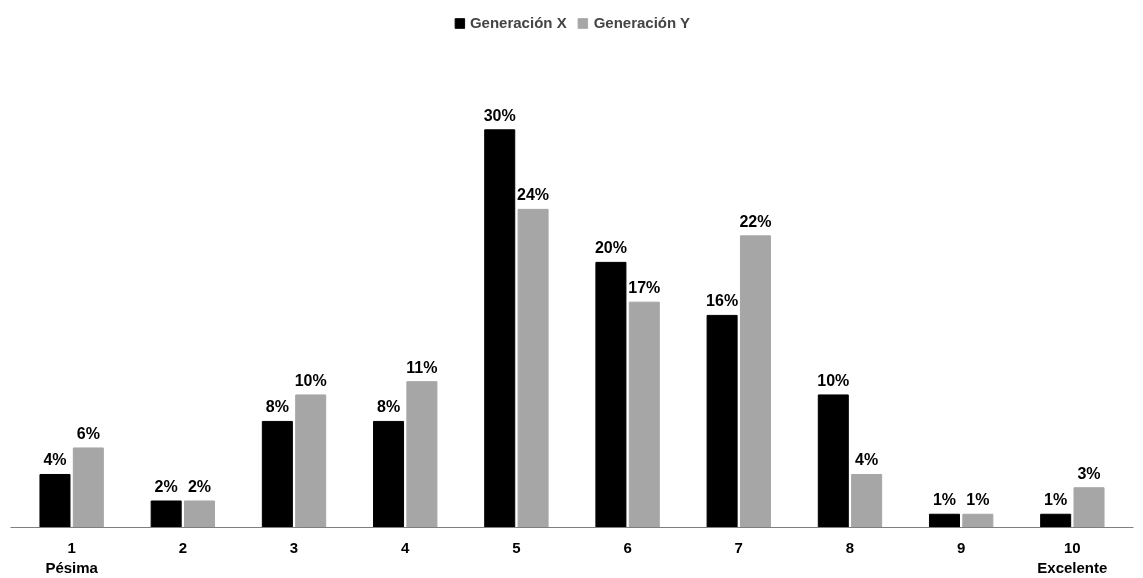  What do you see at coordinates (755, 221) in the screenshot?
I see `data-label: 22%` at bounding box center [755, 221].